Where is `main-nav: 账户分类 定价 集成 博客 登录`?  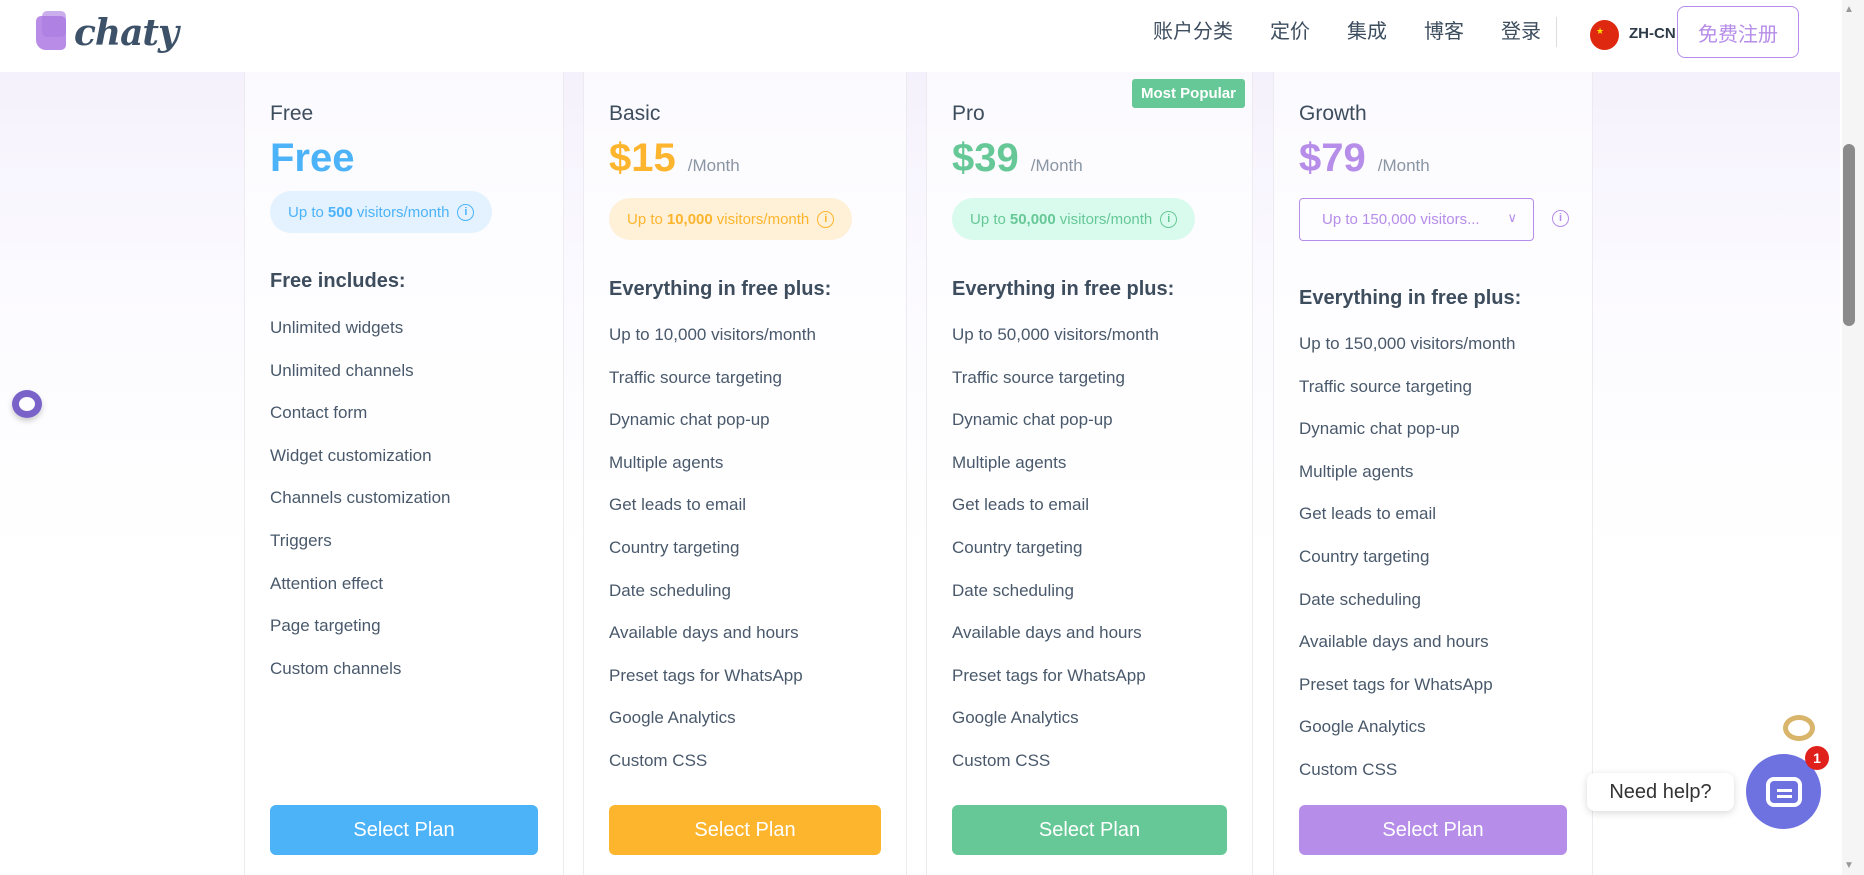 main-nav: 账户分类 定价 集成 博客 登录 is located at coordinates (1365, 32).